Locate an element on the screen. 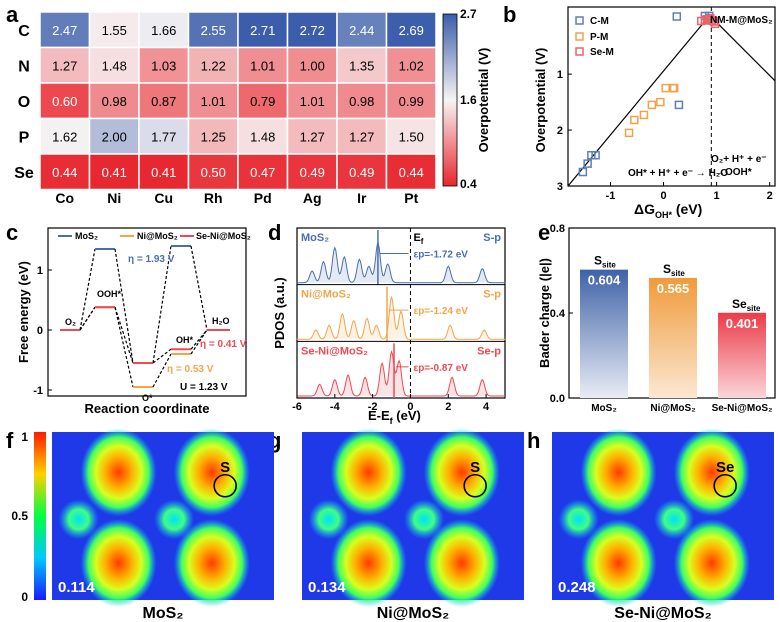  heatmap-value: 0.98 is located at coordinates (361, 101).